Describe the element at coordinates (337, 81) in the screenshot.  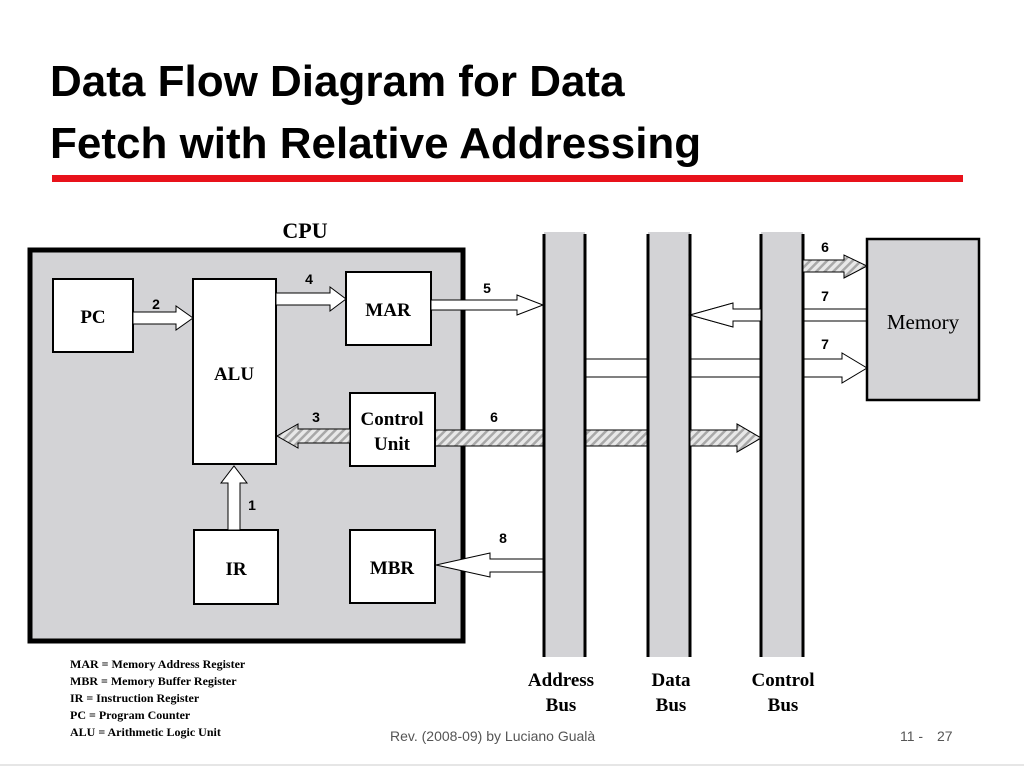
I see `title-line-1: Data Flow Diagram for Data` at that location.